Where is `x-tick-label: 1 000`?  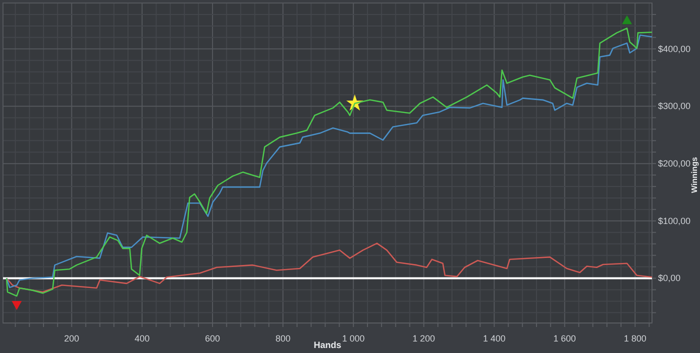 x-tick-label: 1 000 is located at coordinates (353, 339).